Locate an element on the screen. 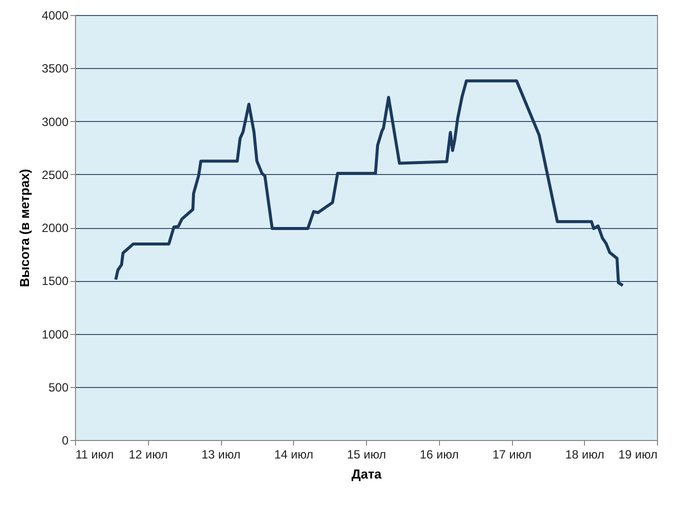  x-tick-label: 19 июл is located at coordinates (638, 455).